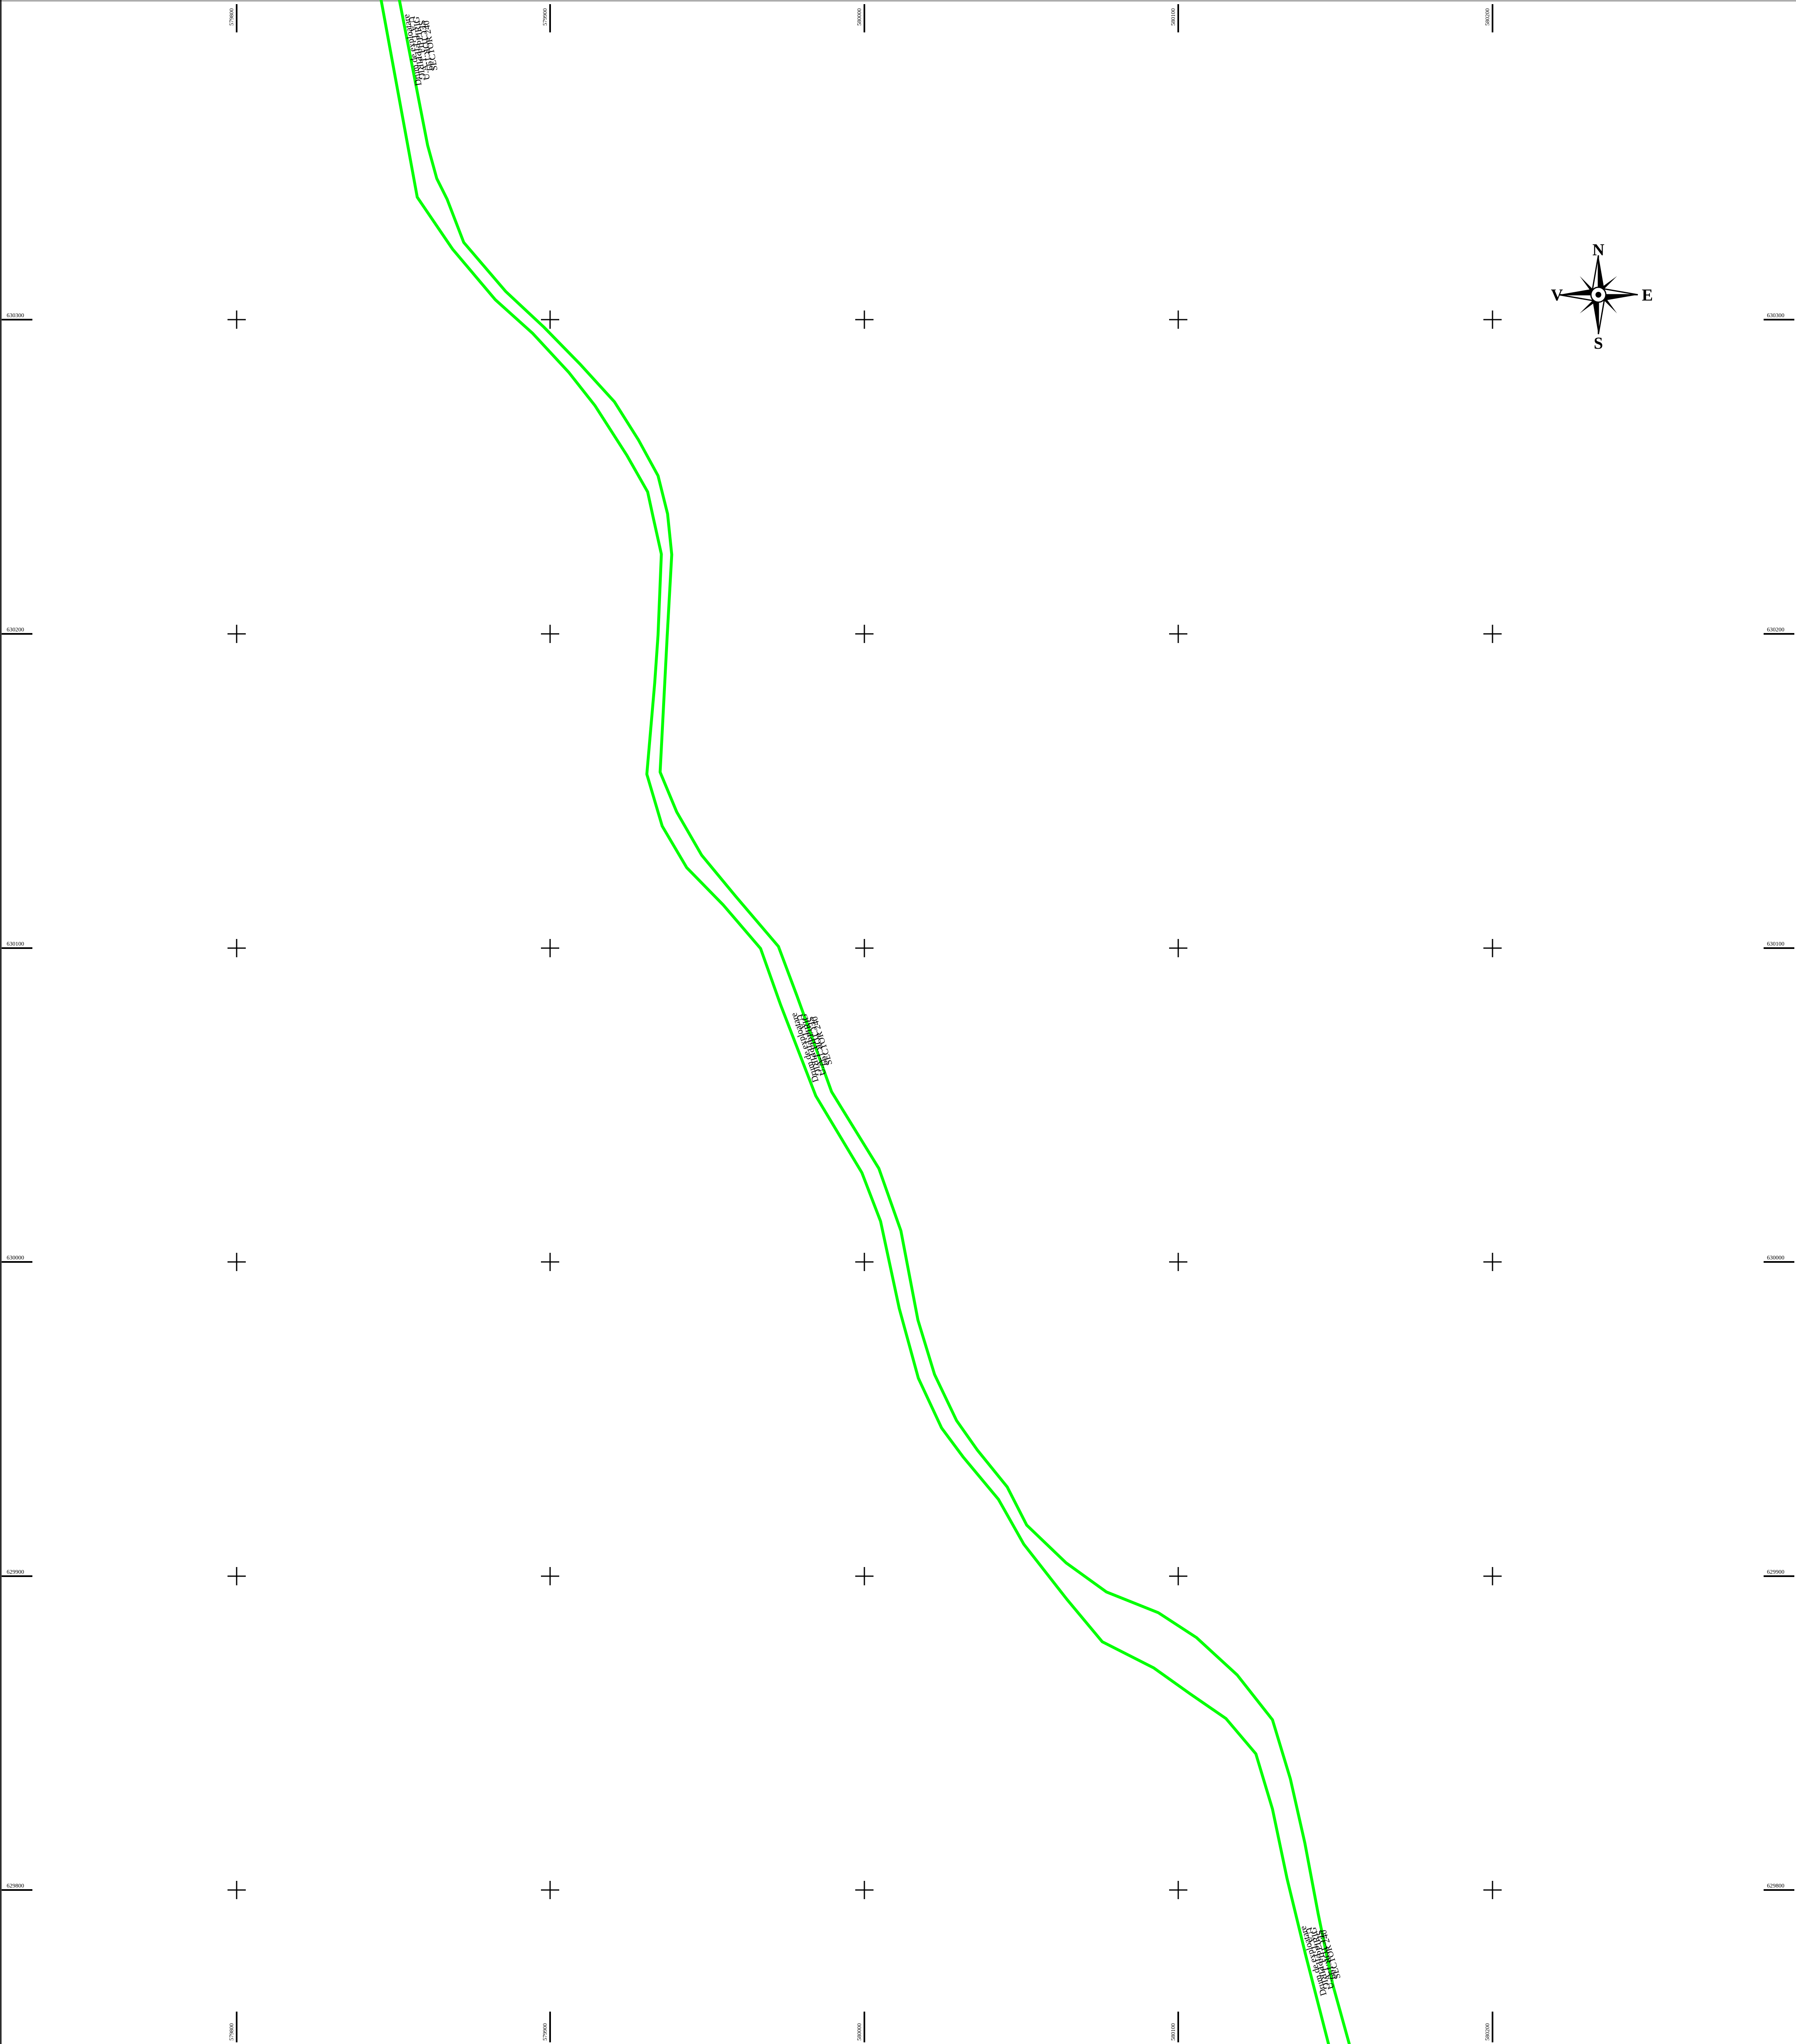  What do you see at coordinates (1775, 944) in the screenshot?
I see `right-northing-label: 630100` at bounding box center [1775, 944].